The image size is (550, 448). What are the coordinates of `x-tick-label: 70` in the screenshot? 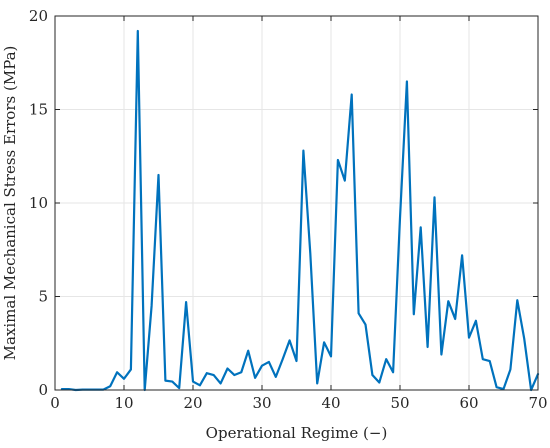 It's located at (537, 403).